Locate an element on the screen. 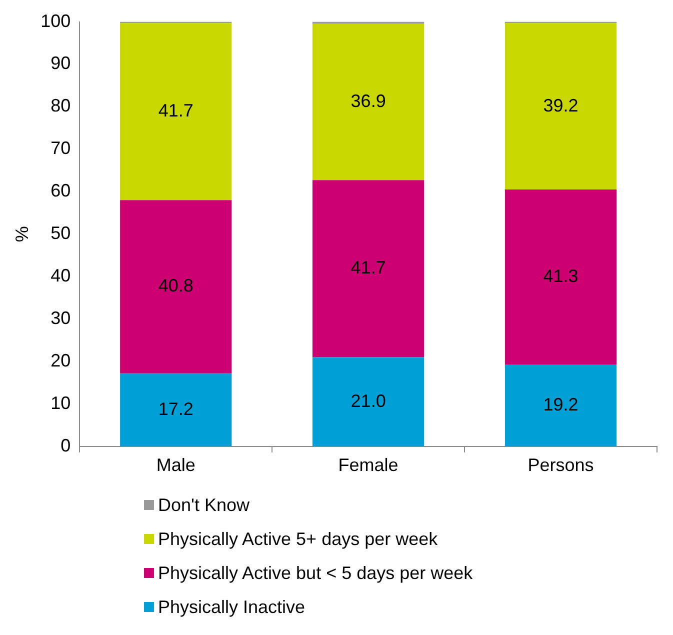 The image size is (673, 635). x-tick-label: Male is located at coordinates (176, 465).